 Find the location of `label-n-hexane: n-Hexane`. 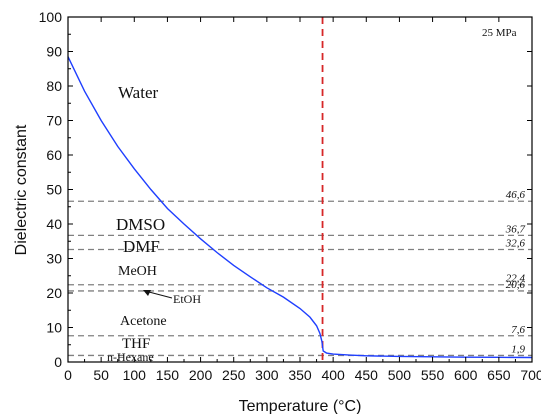

label-n-hexane: n-Hexane is located at coordinates (130, 357).